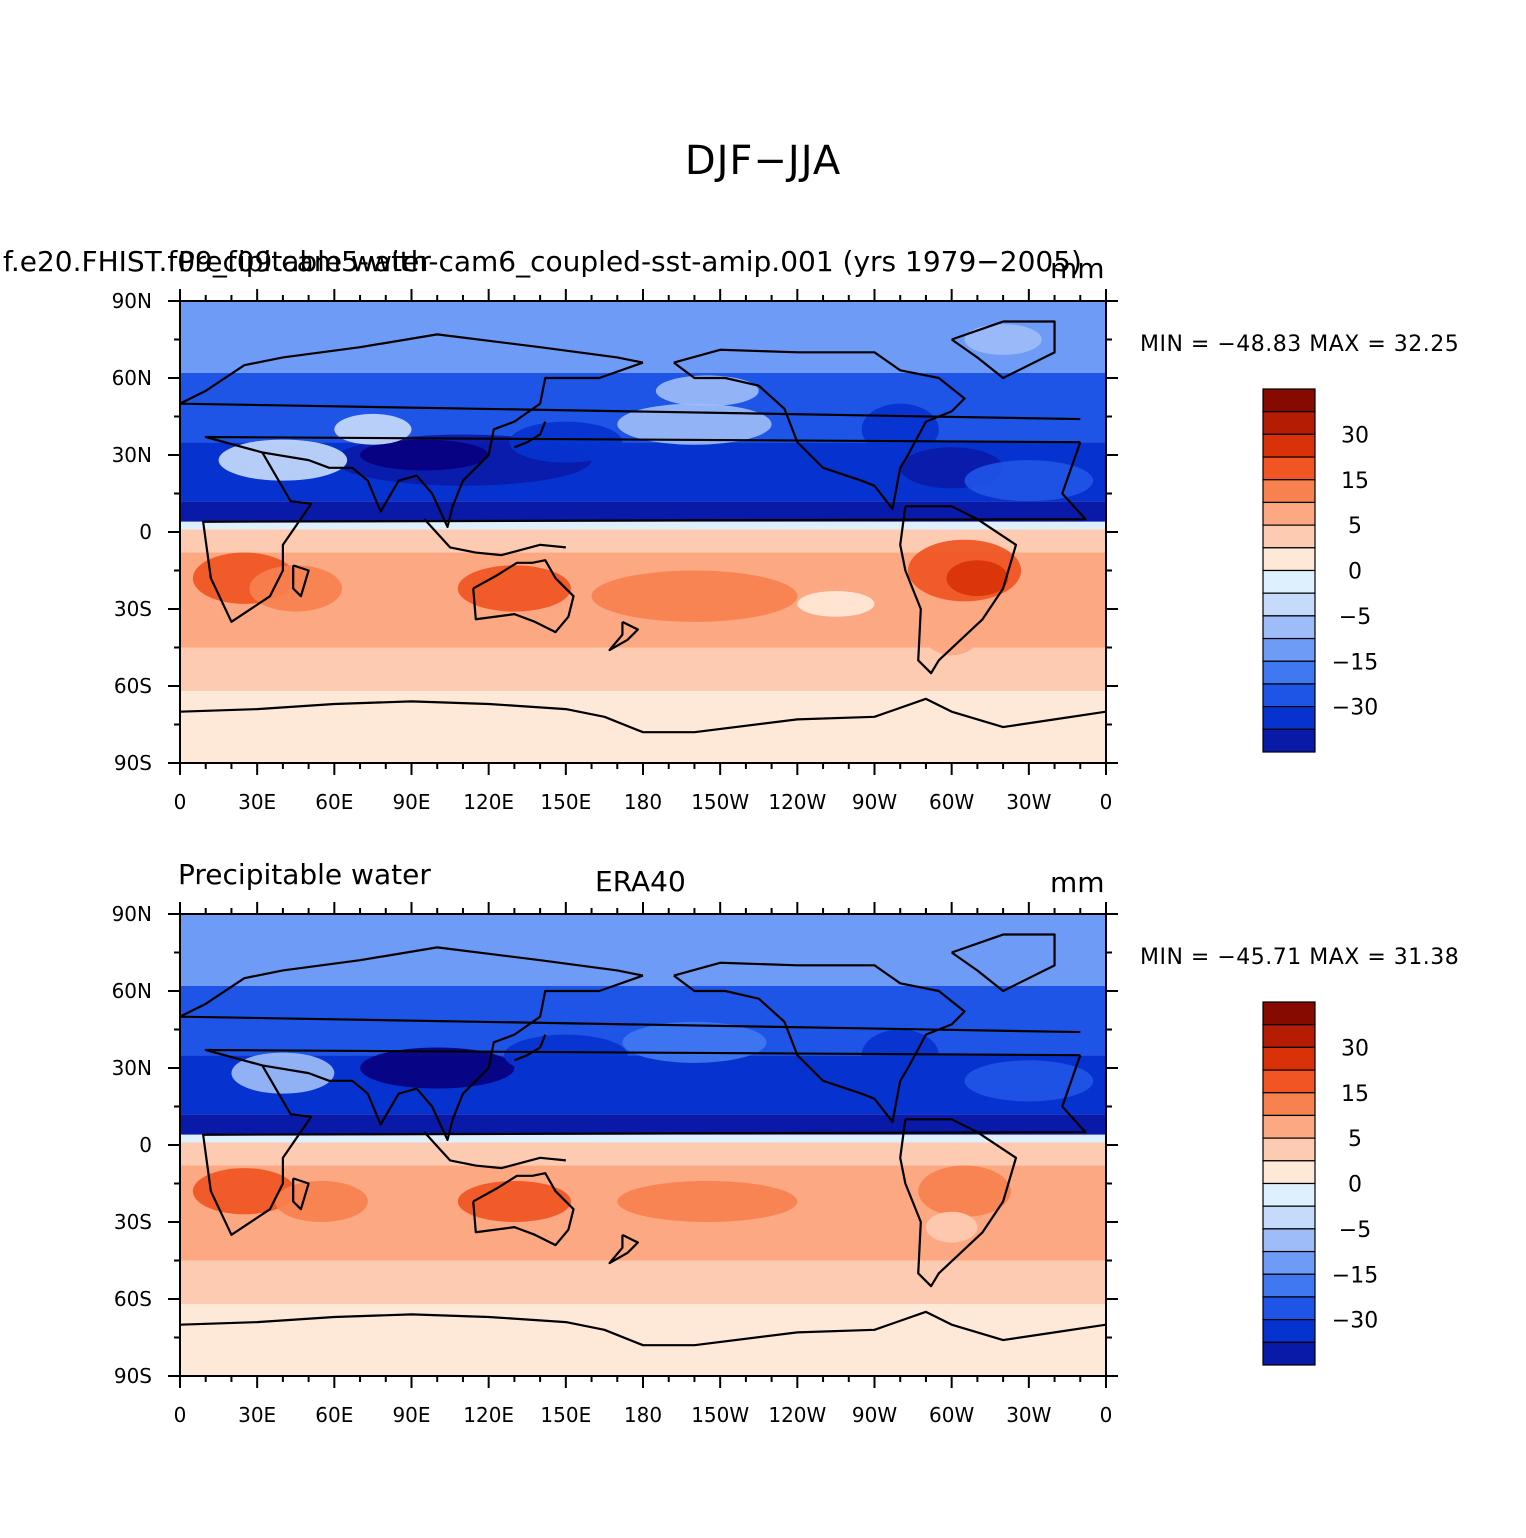 The height and width of the screenshot is (1538, 1526). I want to click on lon-label: 180, so click(643, 1415).